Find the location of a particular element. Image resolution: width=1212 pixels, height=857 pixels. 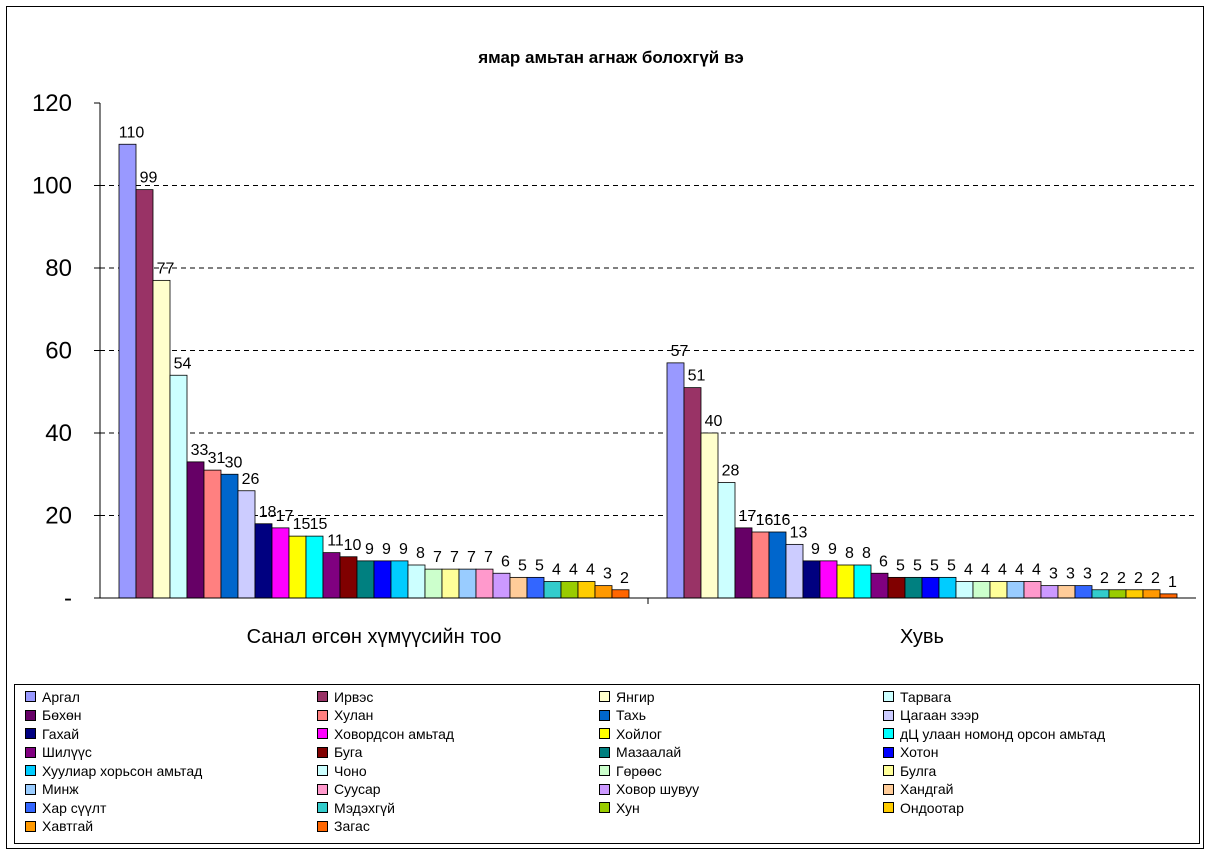

legend-label: Чоно is located at coordinates (350, 770).